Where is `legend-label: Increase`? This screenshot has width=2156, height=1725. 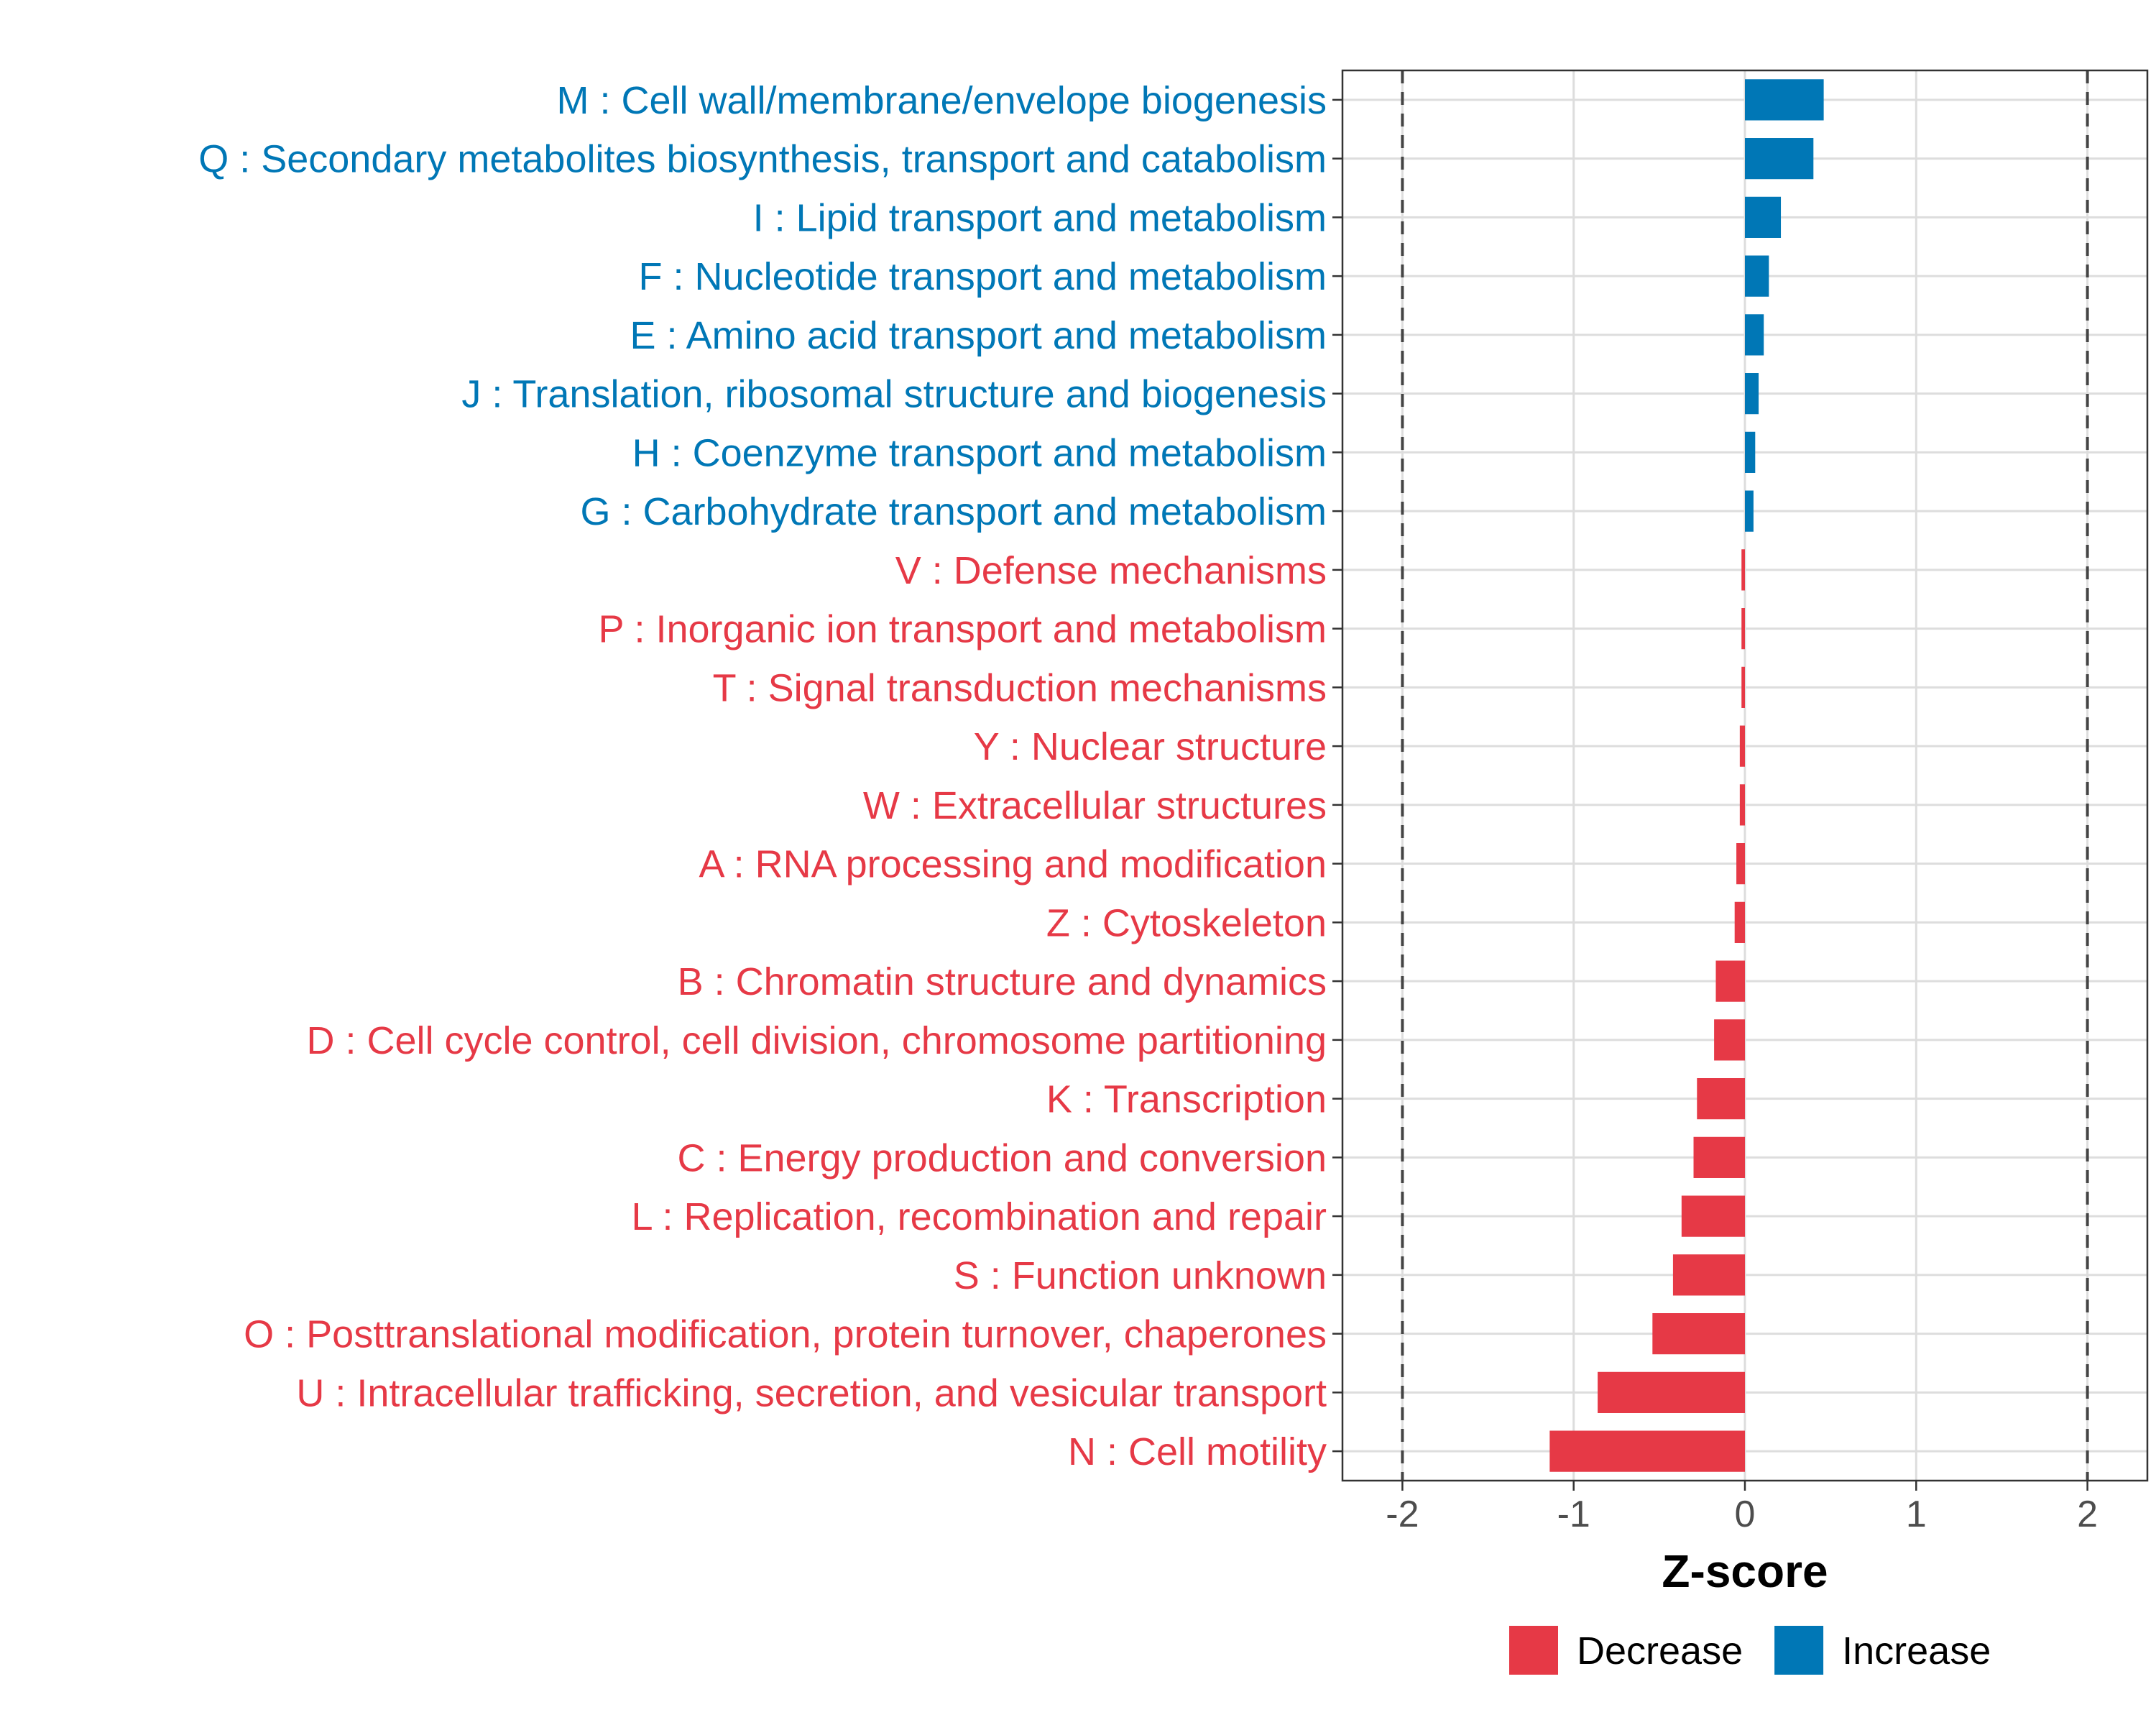 legend-label: Increase is located at coordinates (1917, 1651).